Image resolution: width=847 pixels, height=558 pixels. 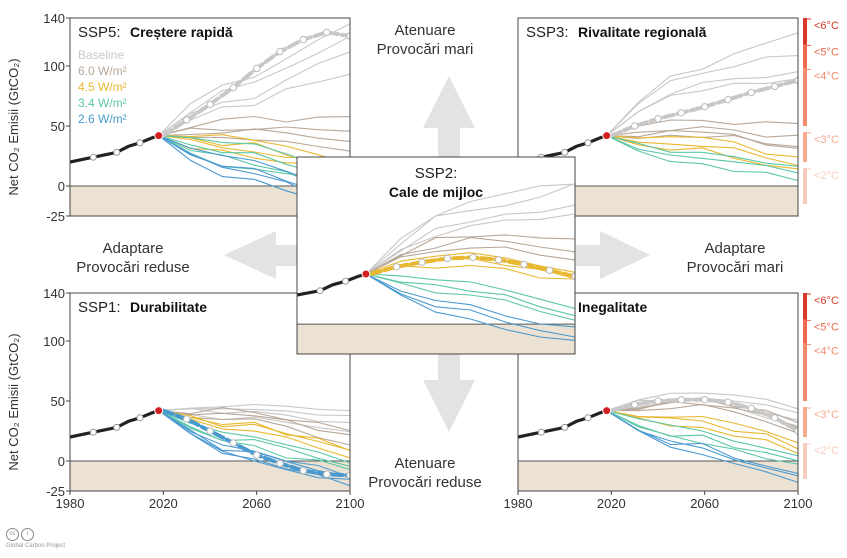 What do you see at coordinates (27, 534) in the screenshot?
I see `by-icon: i` at bounding box center [27, 534].